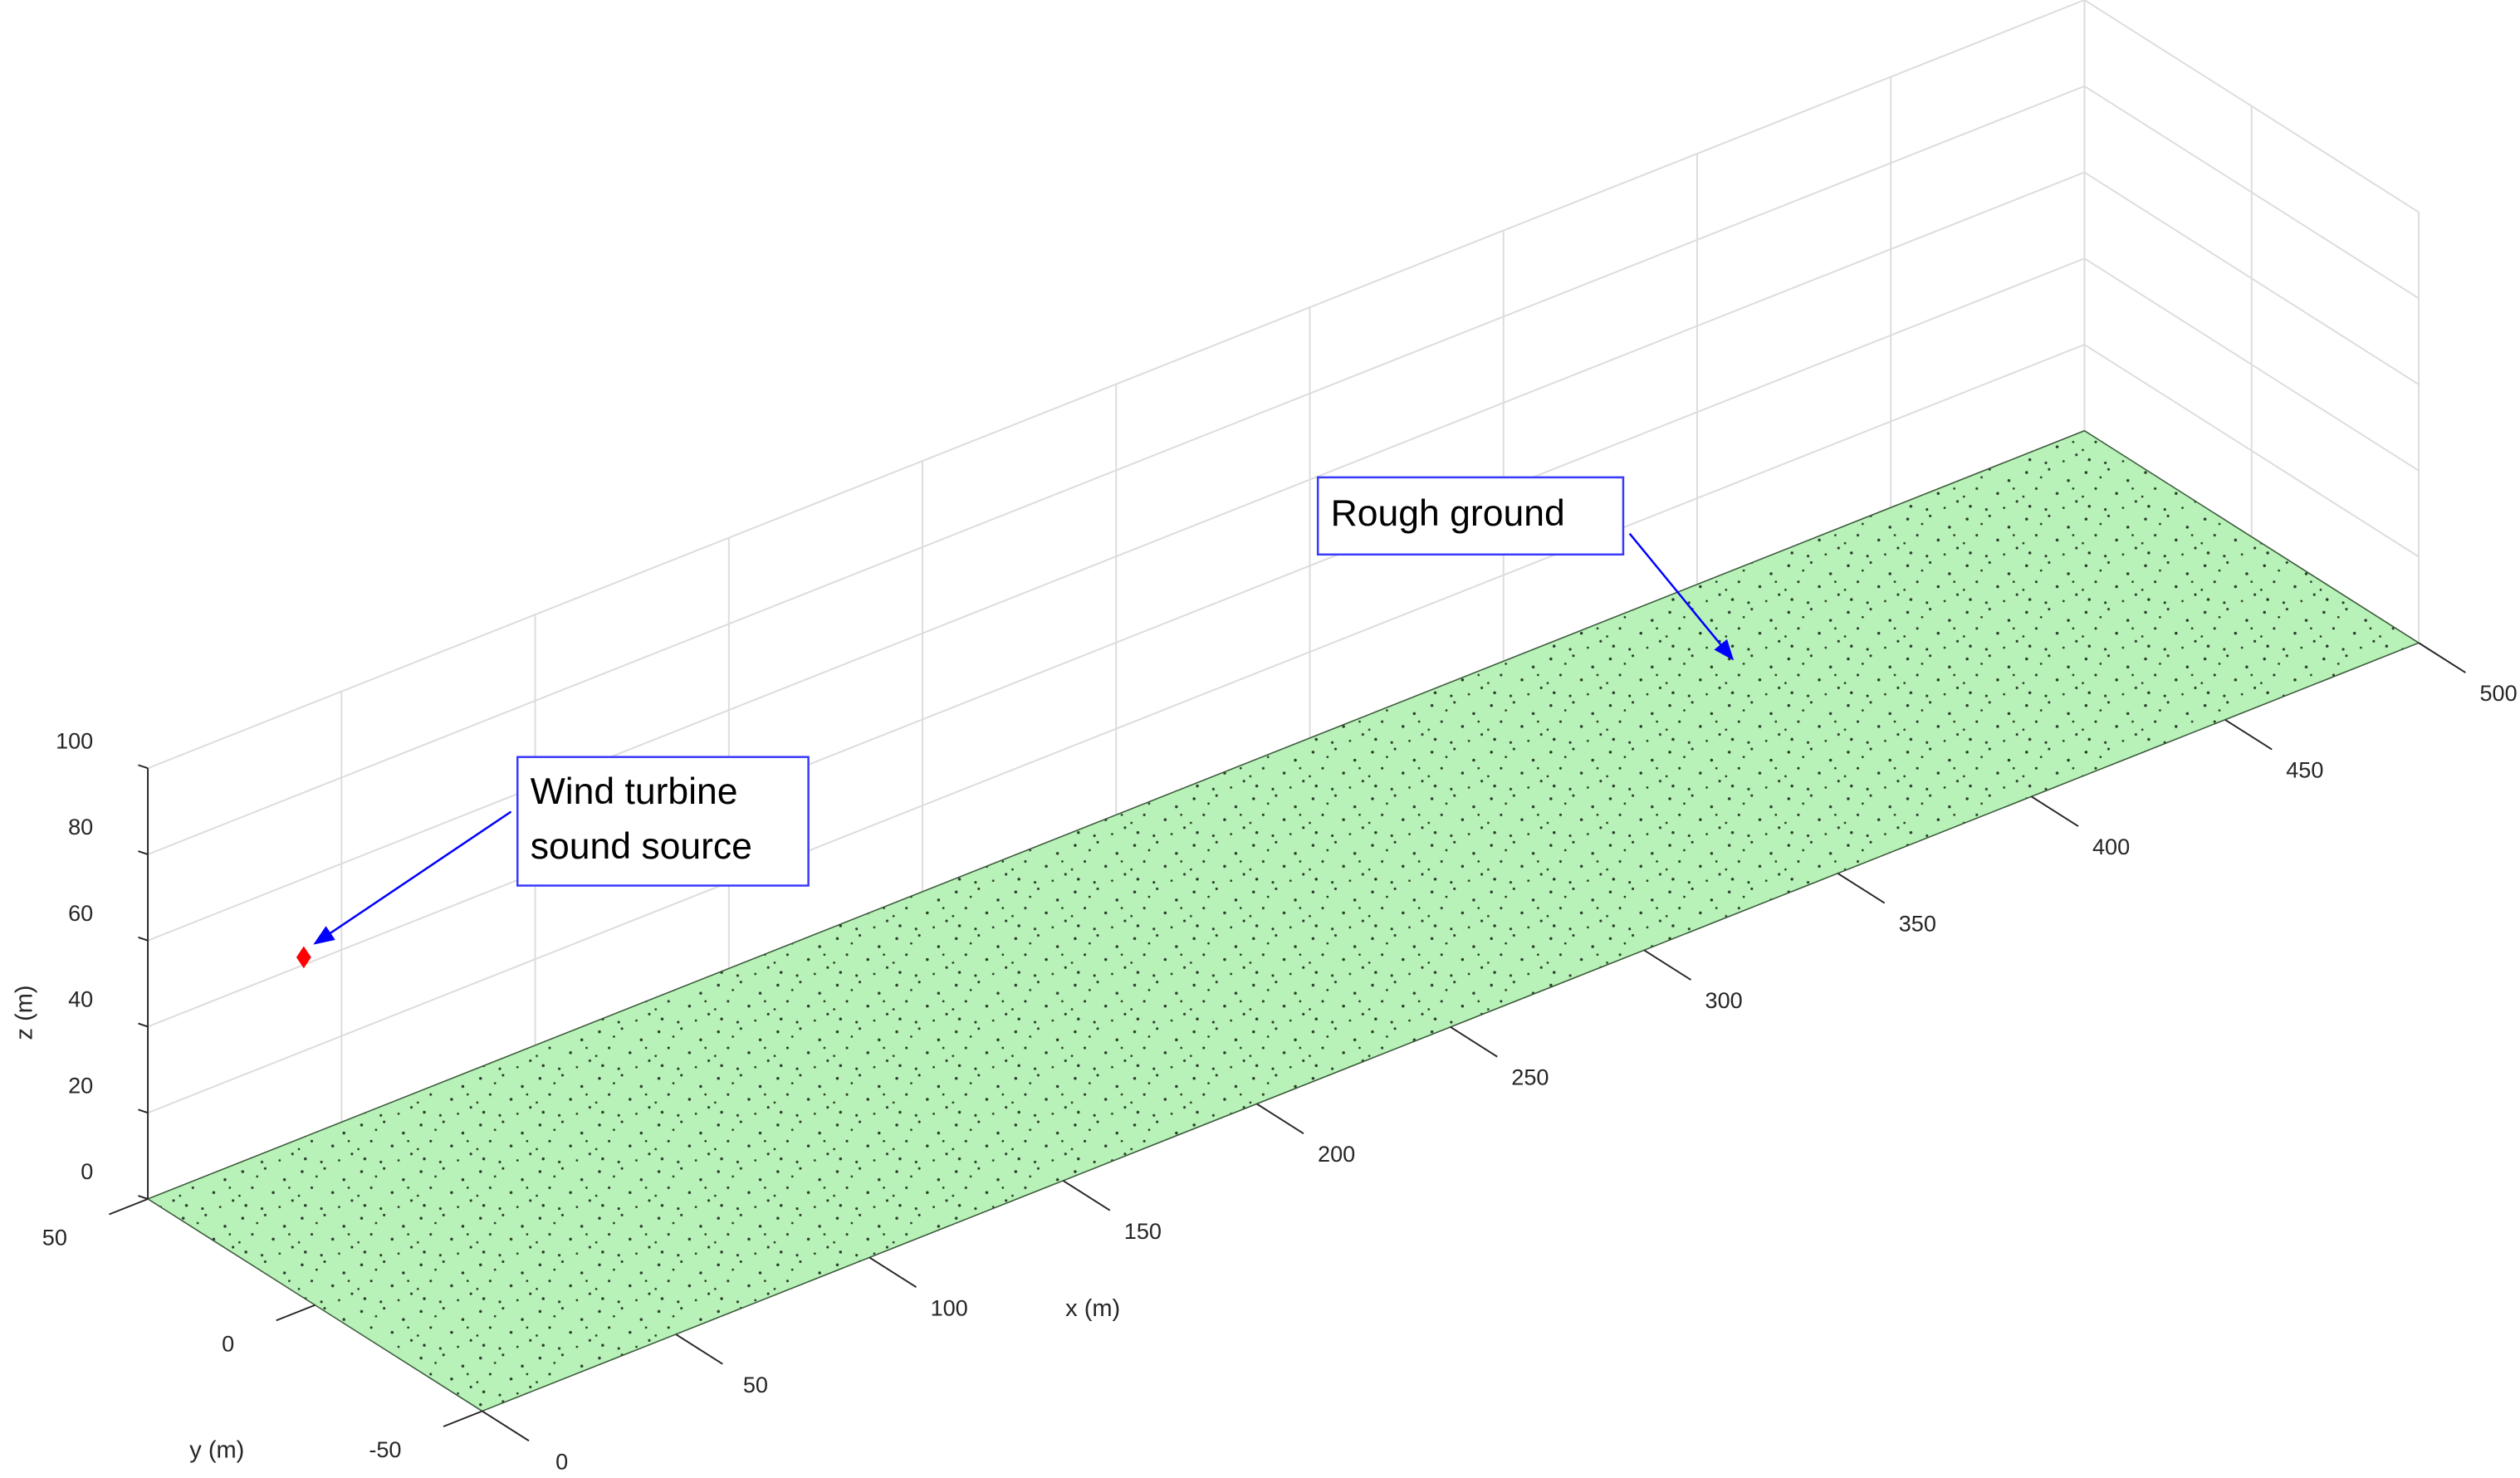 The image size is (2520, 1478). What do you see at coordinates (1530, 1077) in the screenshot?
I see `x-tick-label: 250` at bounding box center [1530, 1077].